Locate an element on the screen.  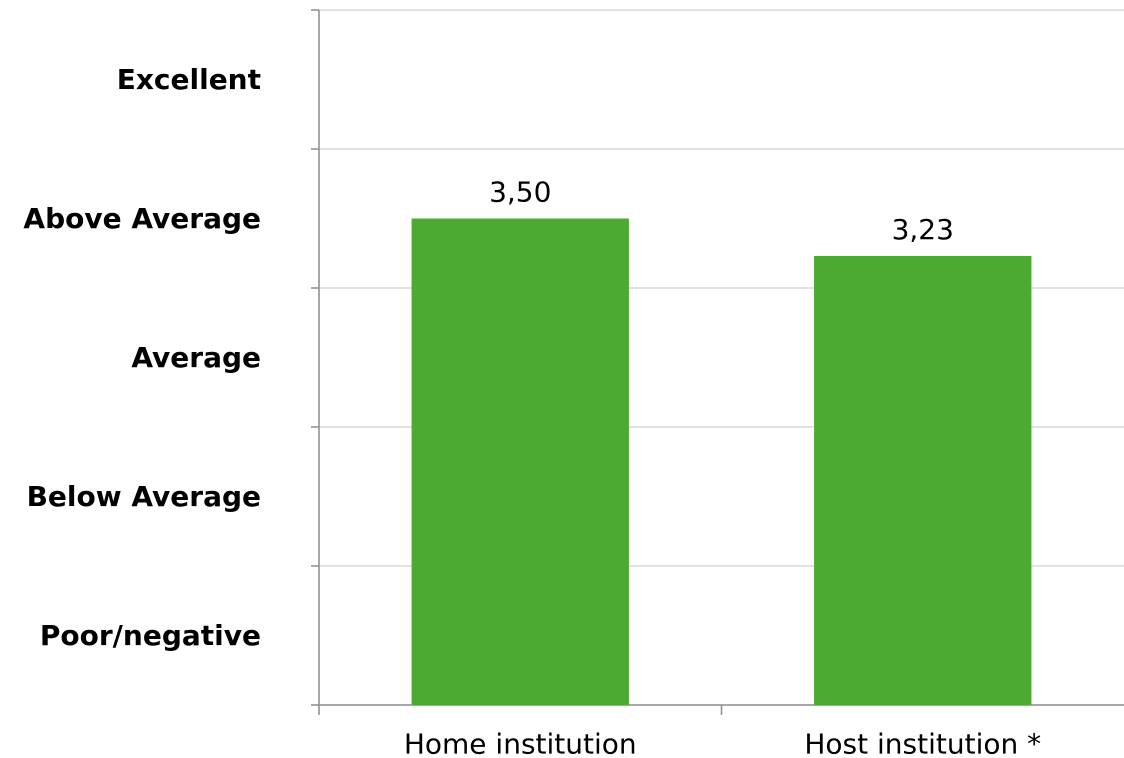
x-category-label-0: Home institution is located at coordinates (520, 743).